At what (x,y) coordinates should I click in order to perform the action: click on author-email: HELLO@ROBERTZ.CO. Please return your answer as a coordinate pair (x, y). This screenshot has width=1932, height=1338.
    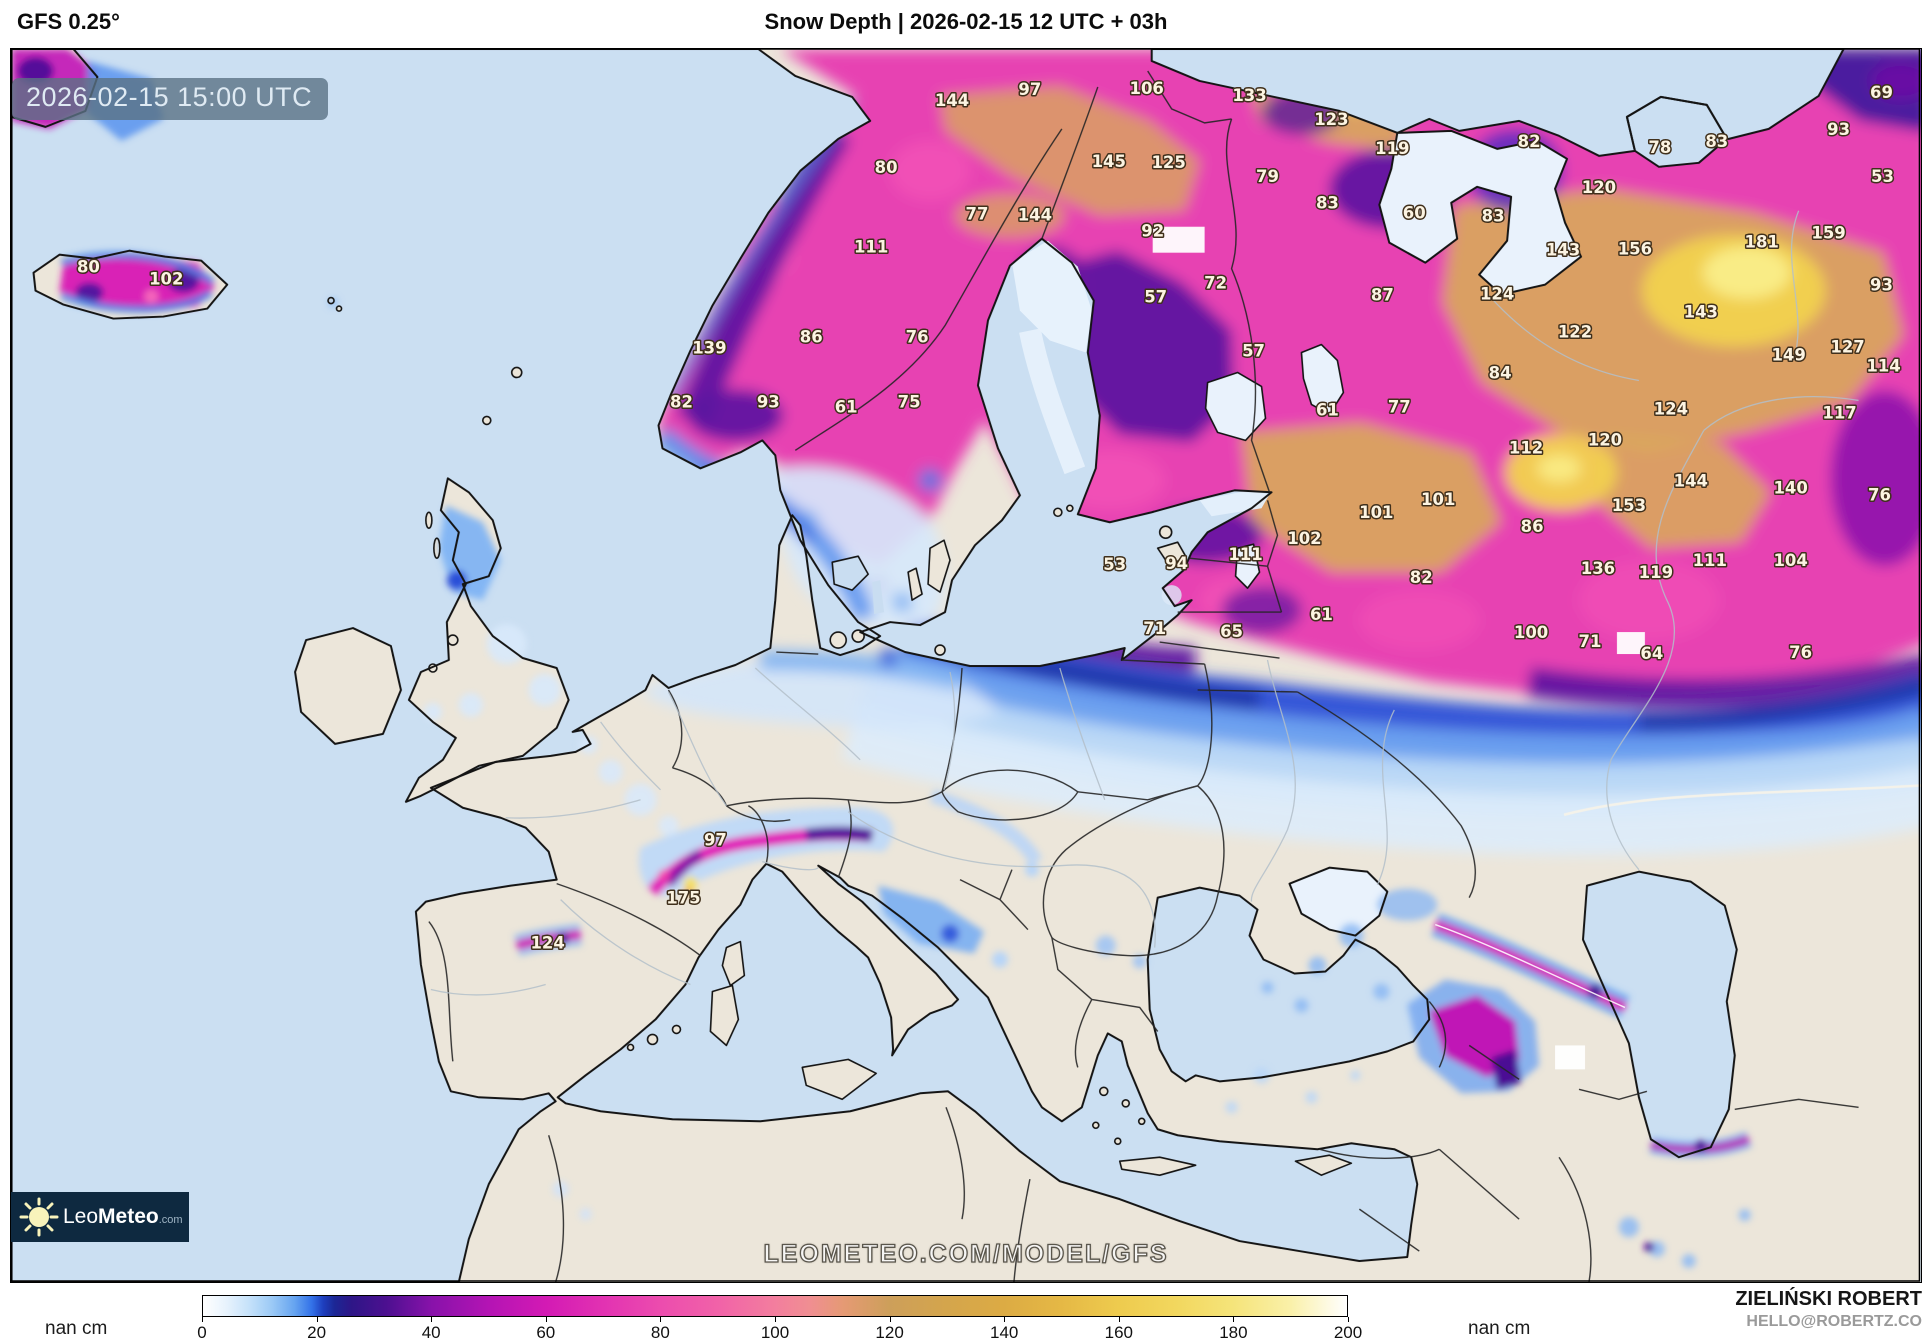
    Looking at the image, I should click on (1834, 1321).